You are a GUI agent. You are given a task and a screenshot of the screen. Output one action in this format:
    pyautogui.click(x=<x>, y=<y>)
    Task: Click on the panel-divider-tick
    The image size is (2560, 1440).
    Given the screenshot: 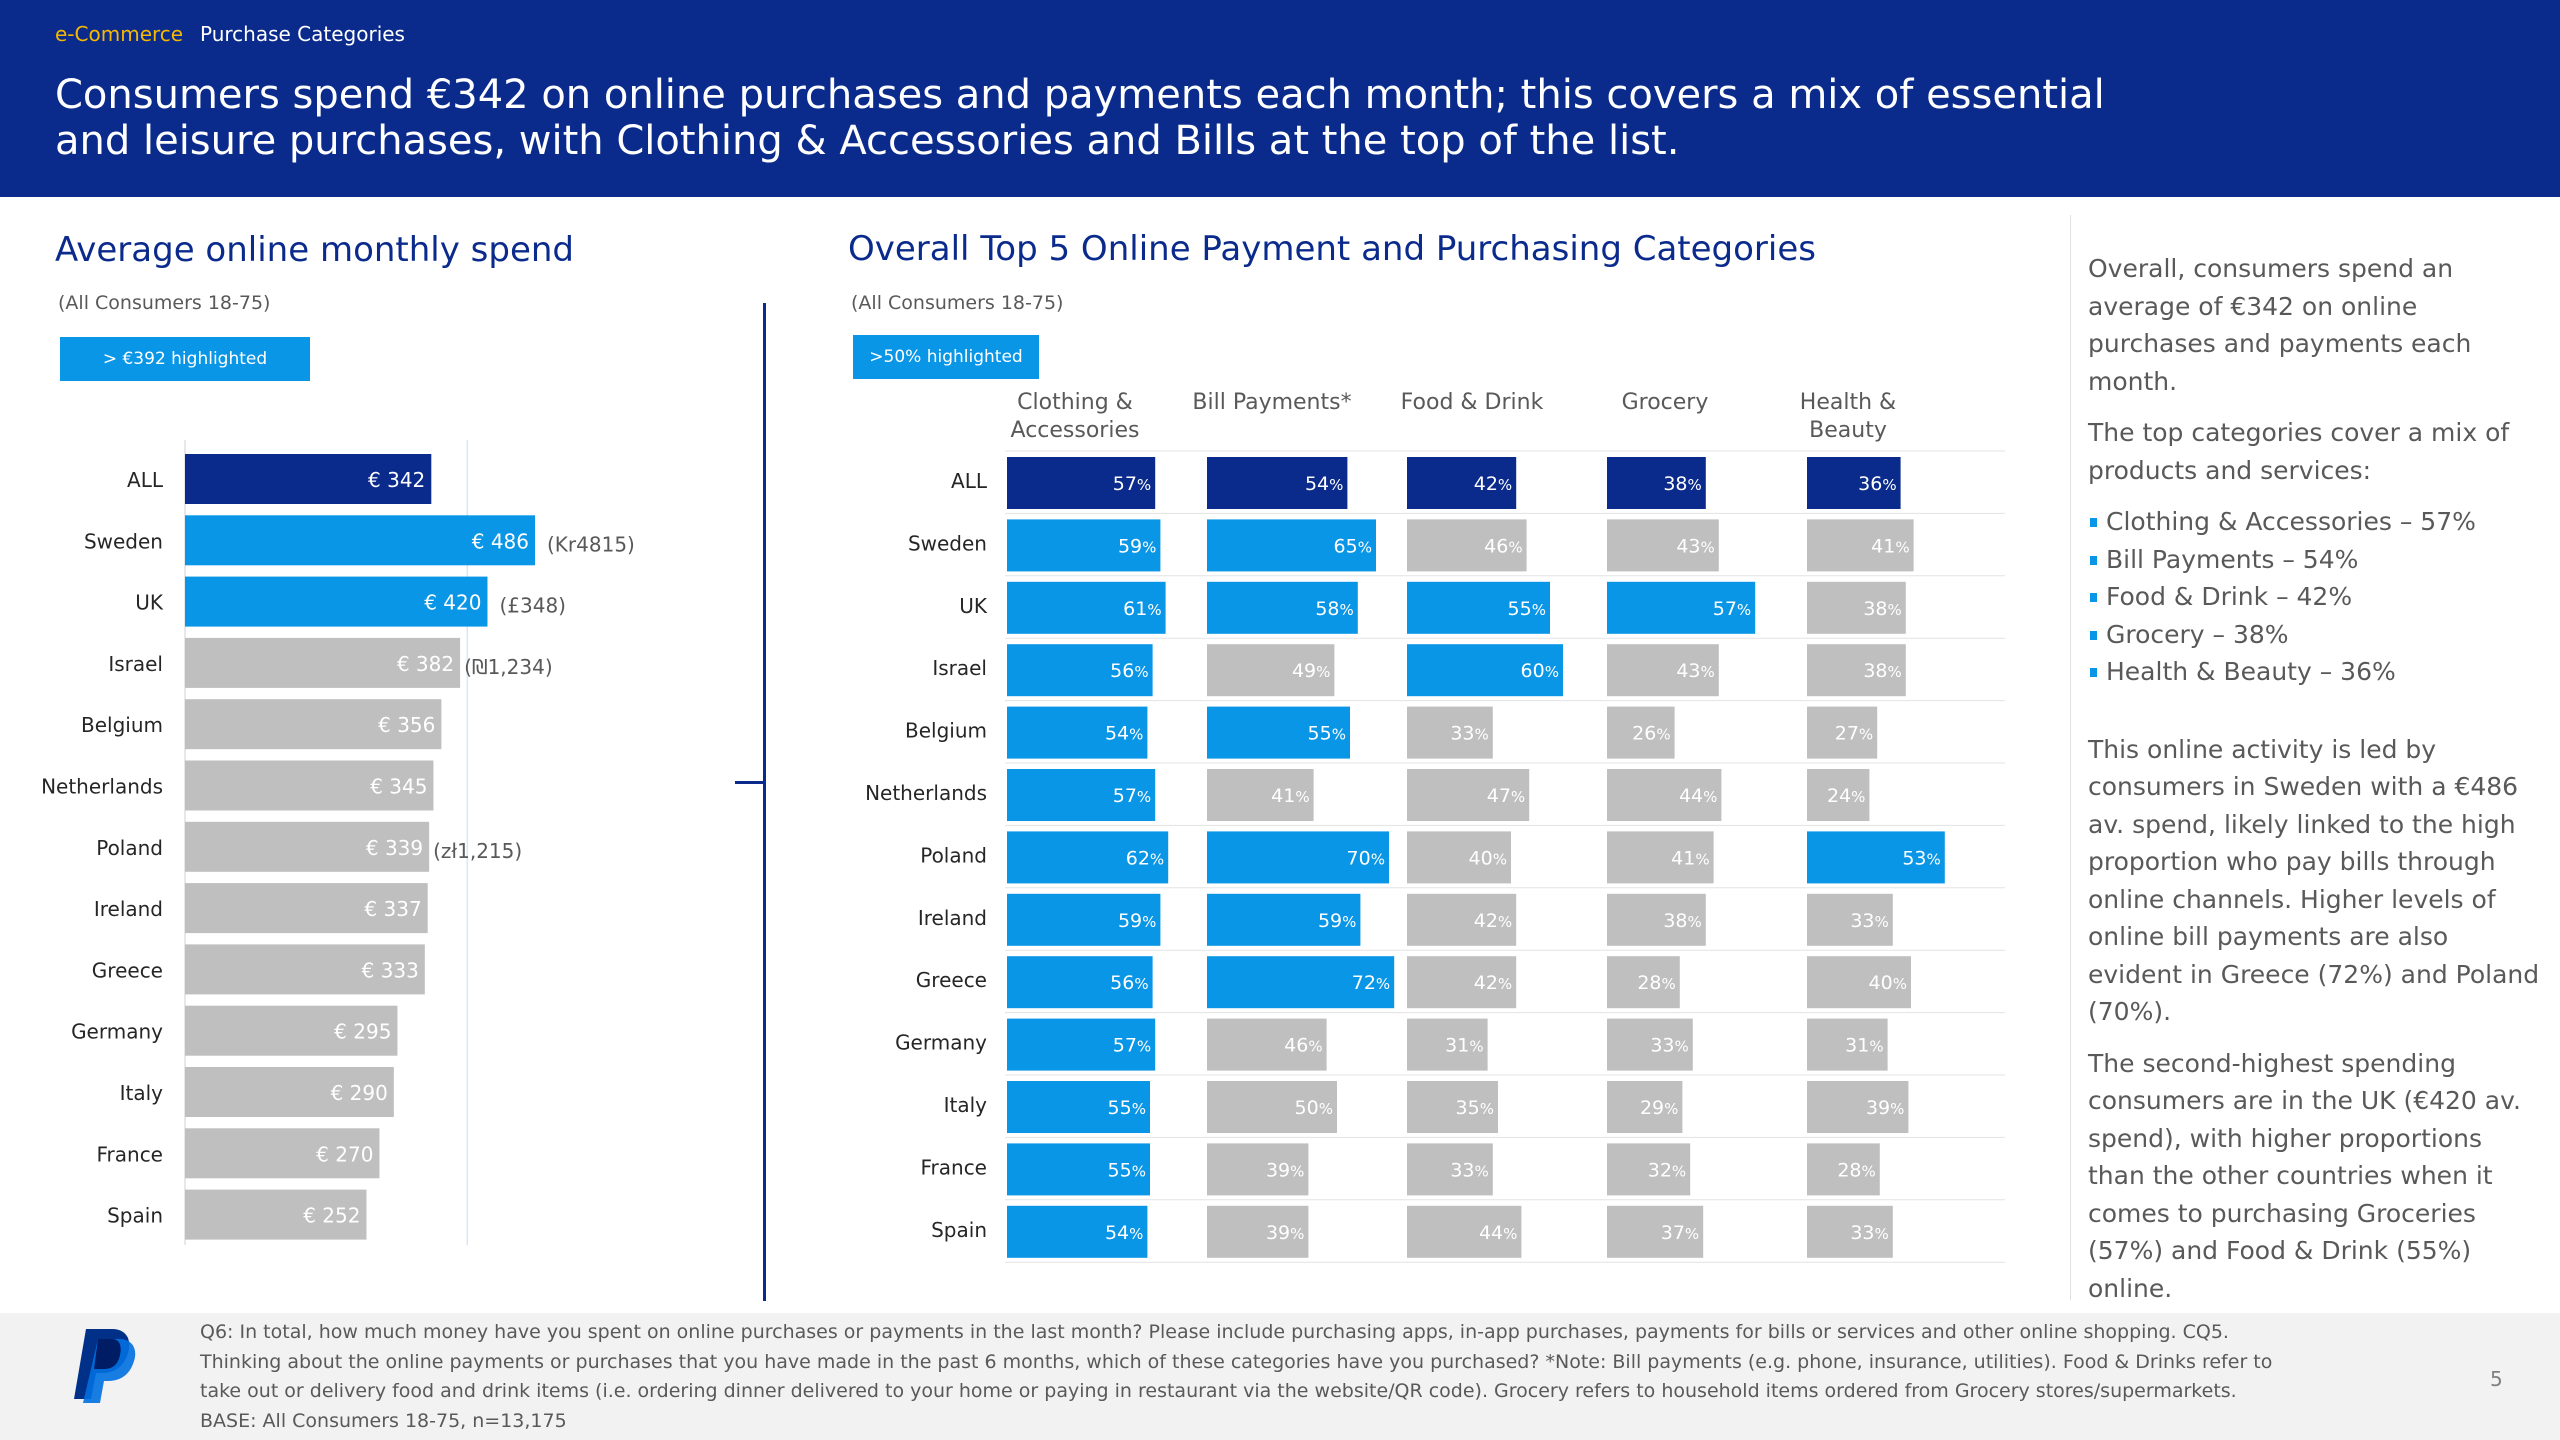 What is the action you would take?
    pyautogui.click(x=750, y=782)
    